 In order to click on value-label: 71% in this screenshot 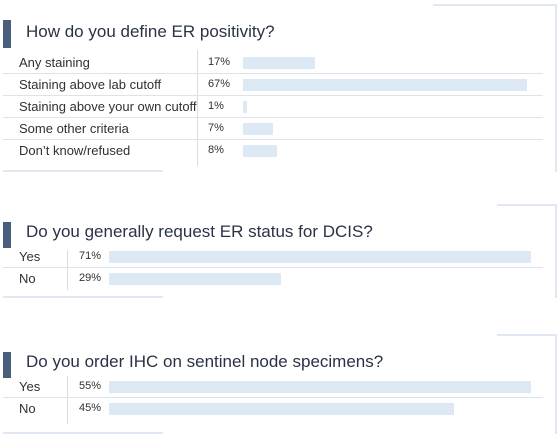, I will do `click(90, 256)`.